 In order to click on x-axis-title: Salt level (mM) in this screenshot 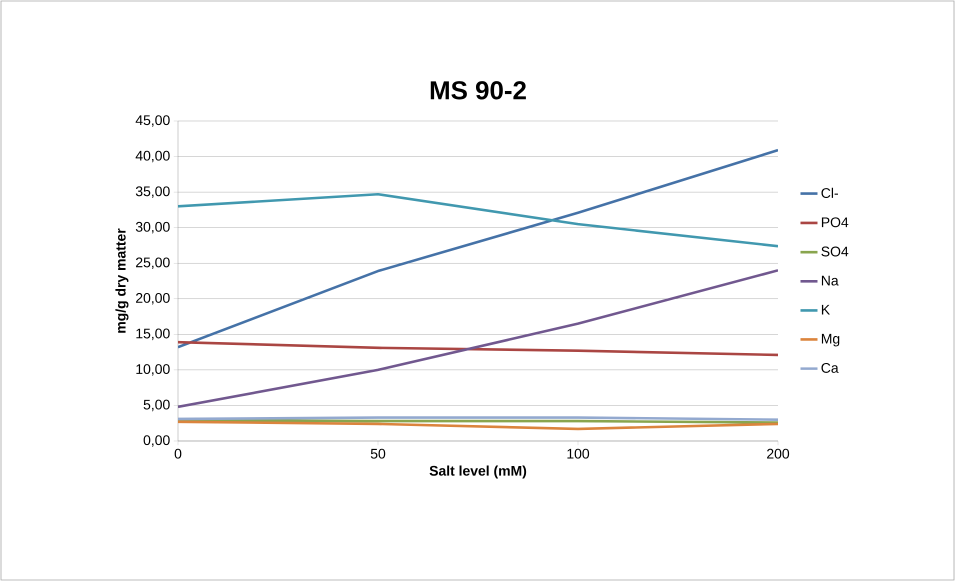, I will do `click(478, 471)`.